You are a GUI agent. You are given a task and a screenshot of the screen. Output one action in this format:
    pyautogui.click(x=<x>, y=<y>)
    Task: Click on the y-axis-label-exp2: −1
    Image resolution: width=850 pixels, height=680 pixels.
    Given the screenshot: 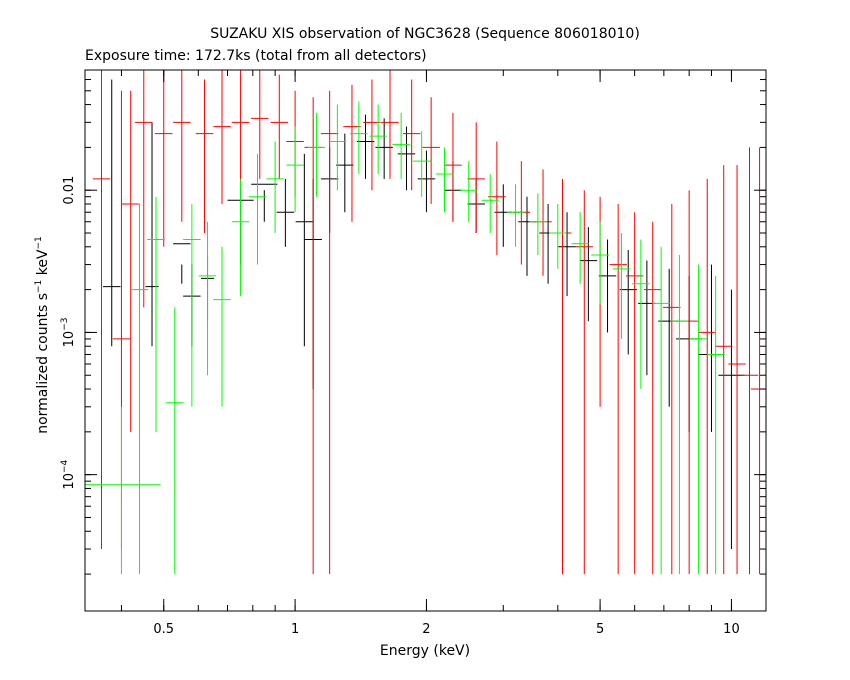 What is the action you would take?
    pyautogui.click(x=39, y=242)
    